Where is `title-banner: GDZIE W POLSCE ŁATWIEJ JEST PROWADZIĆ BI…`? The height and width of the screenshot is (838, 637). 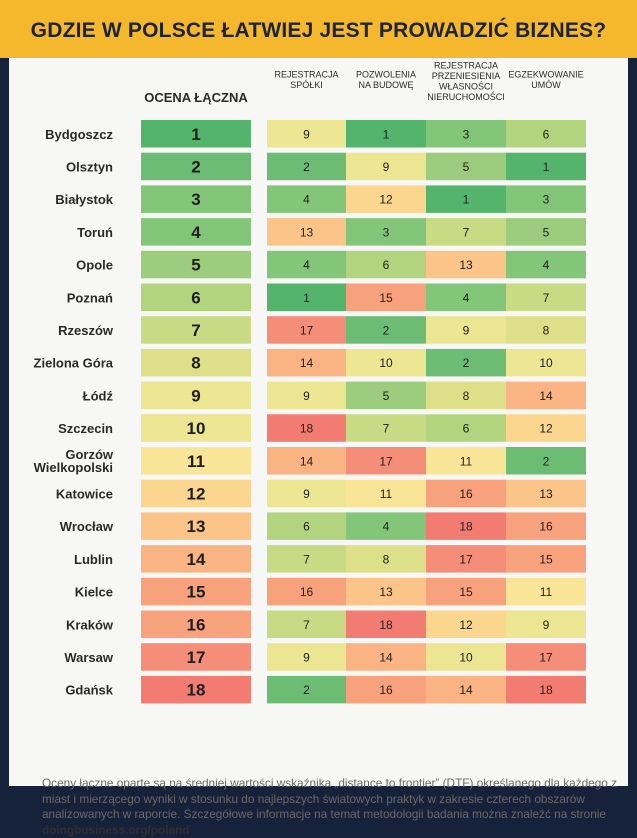
title-banner: GDZIE W POLSCE ŁATWIEJ JEST PROWADZIĆ BI… is located at coordinates (318, 29).